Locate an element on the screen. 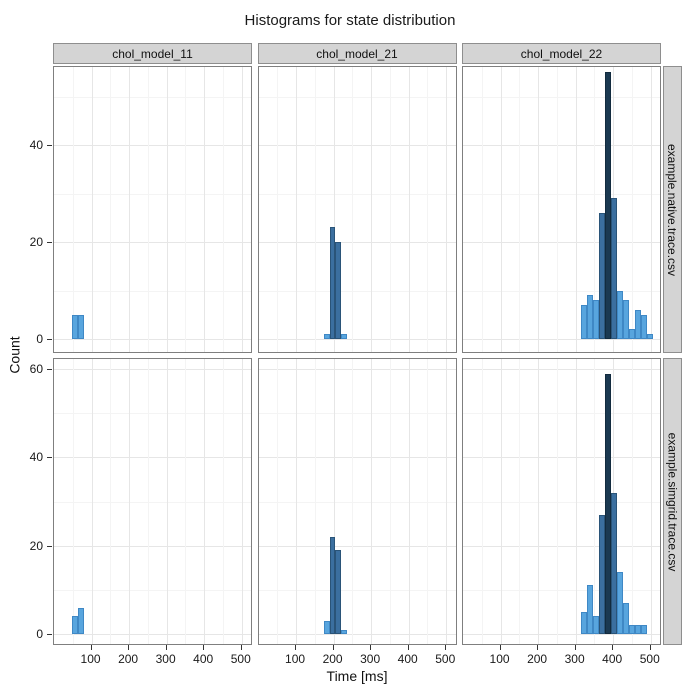 The height and width of the screenshot is (700, 700). facet-column-strip: chol_model_21 is located at coordinates (357, 53).